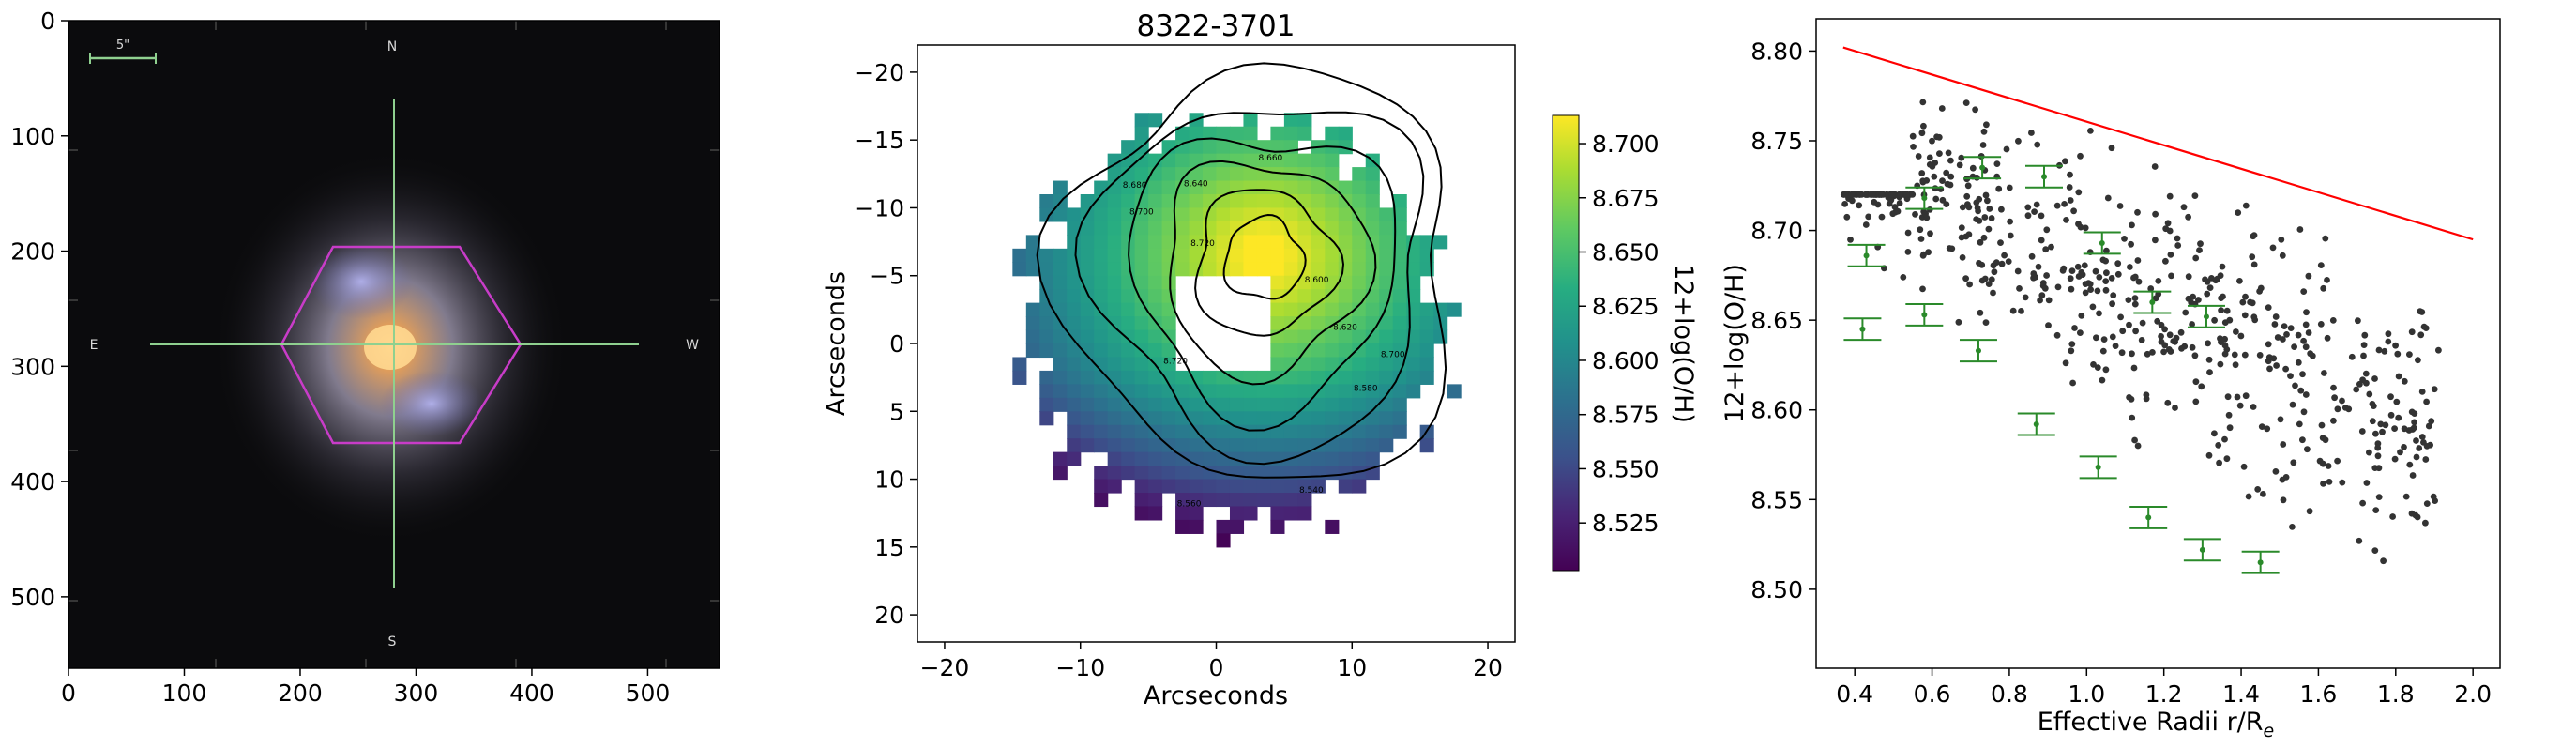 This screenshot has height=748, width=2576. Describe the element at coordinates (887, 276) in the screenshot. I see `map-y-tick-label: −5` at that location.